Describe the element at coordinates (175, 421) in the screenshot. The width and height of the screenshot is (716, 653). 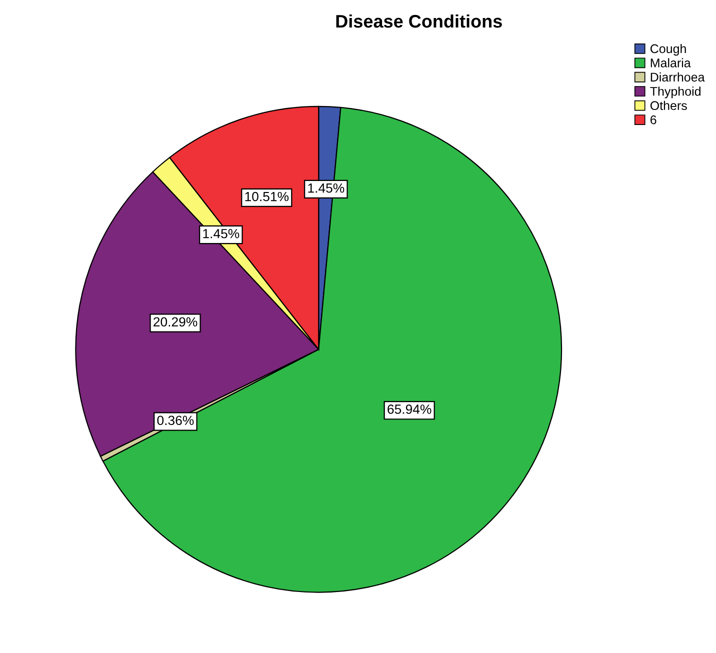
I see `data-label: 0.36%` at that location.